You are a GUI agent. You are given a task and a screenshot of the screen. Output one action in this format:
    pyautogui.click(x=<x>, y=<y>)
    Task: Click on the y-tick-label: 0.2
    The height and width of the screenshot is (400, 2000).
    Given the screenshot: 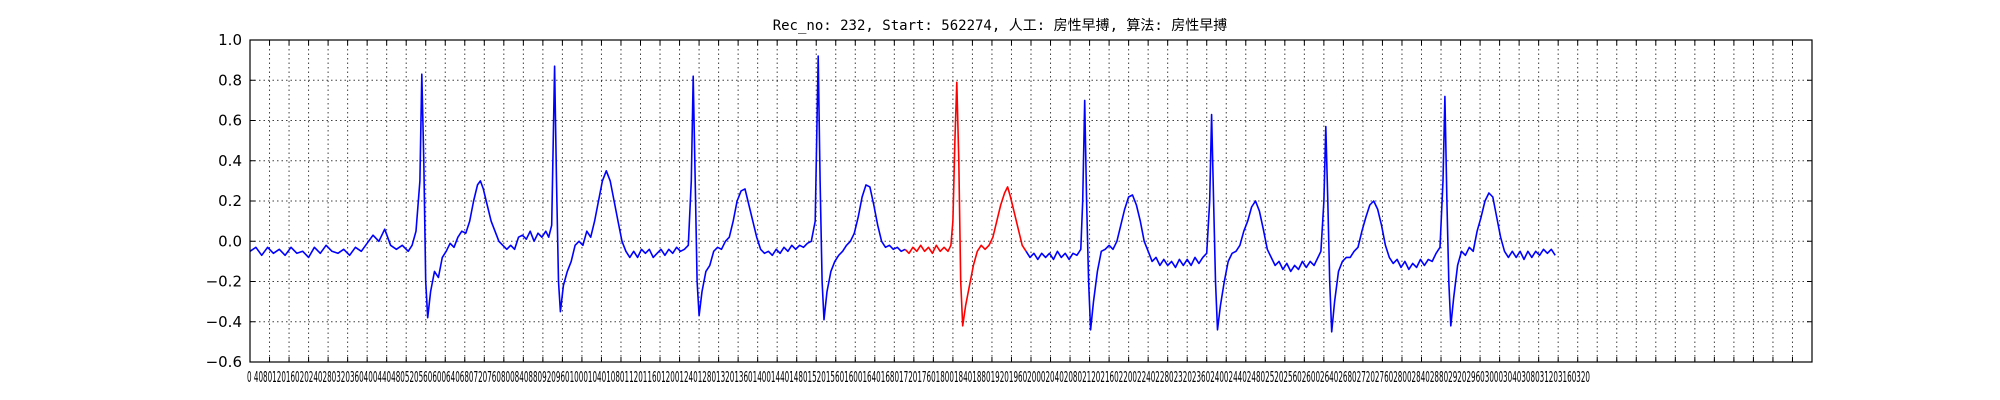 What is the action you would take?
    pyautogui.click(x=230, y=201)
    